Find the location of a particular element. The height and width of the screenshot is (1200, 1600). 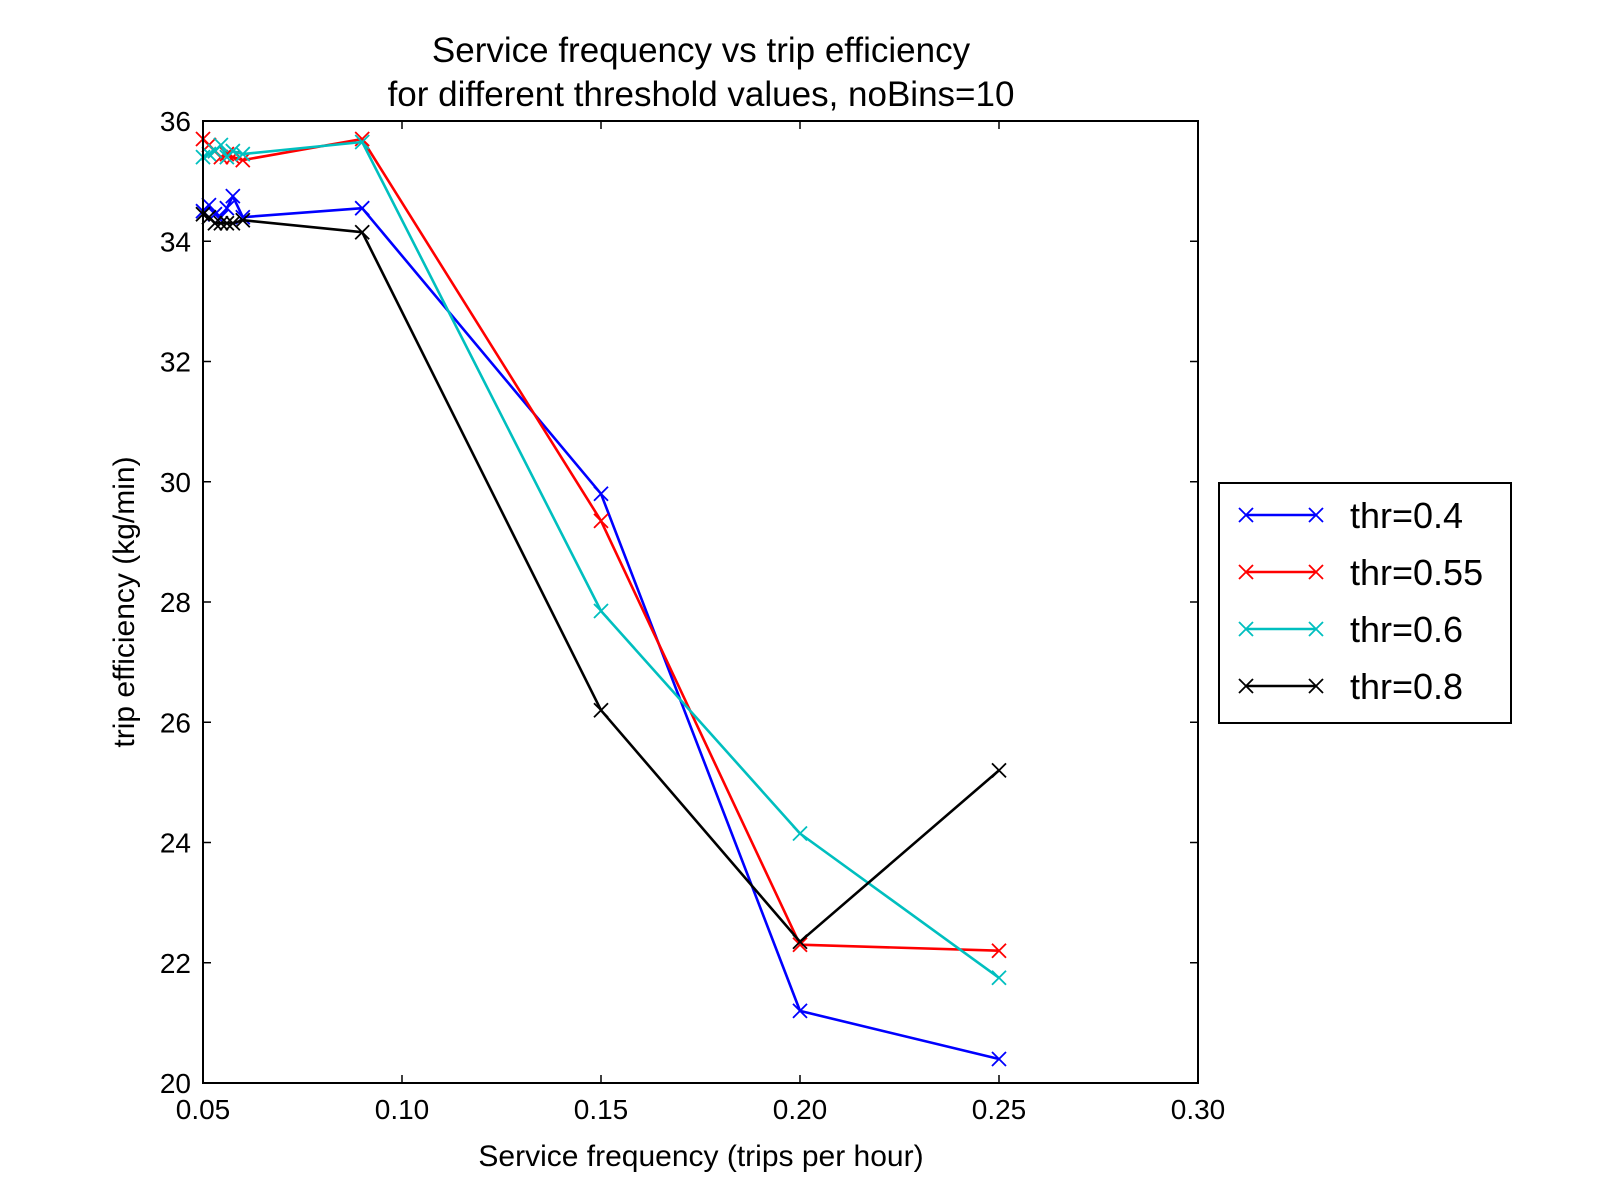

legend-label: thr=0.4 is located at coordinates (1406, 515).